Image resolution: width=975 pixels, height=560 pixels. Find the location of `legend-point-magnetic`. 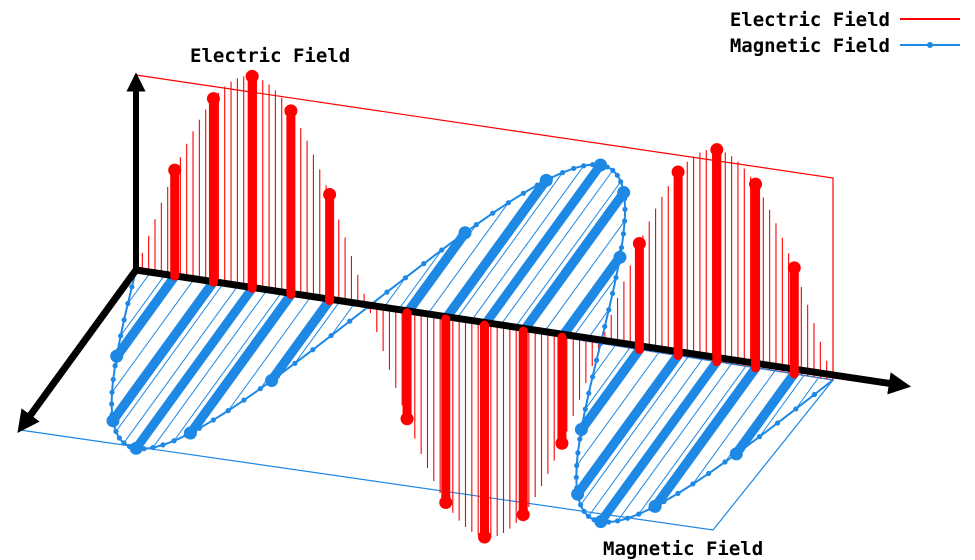

legend-point-magnetic is located at coordinates (930, 45).